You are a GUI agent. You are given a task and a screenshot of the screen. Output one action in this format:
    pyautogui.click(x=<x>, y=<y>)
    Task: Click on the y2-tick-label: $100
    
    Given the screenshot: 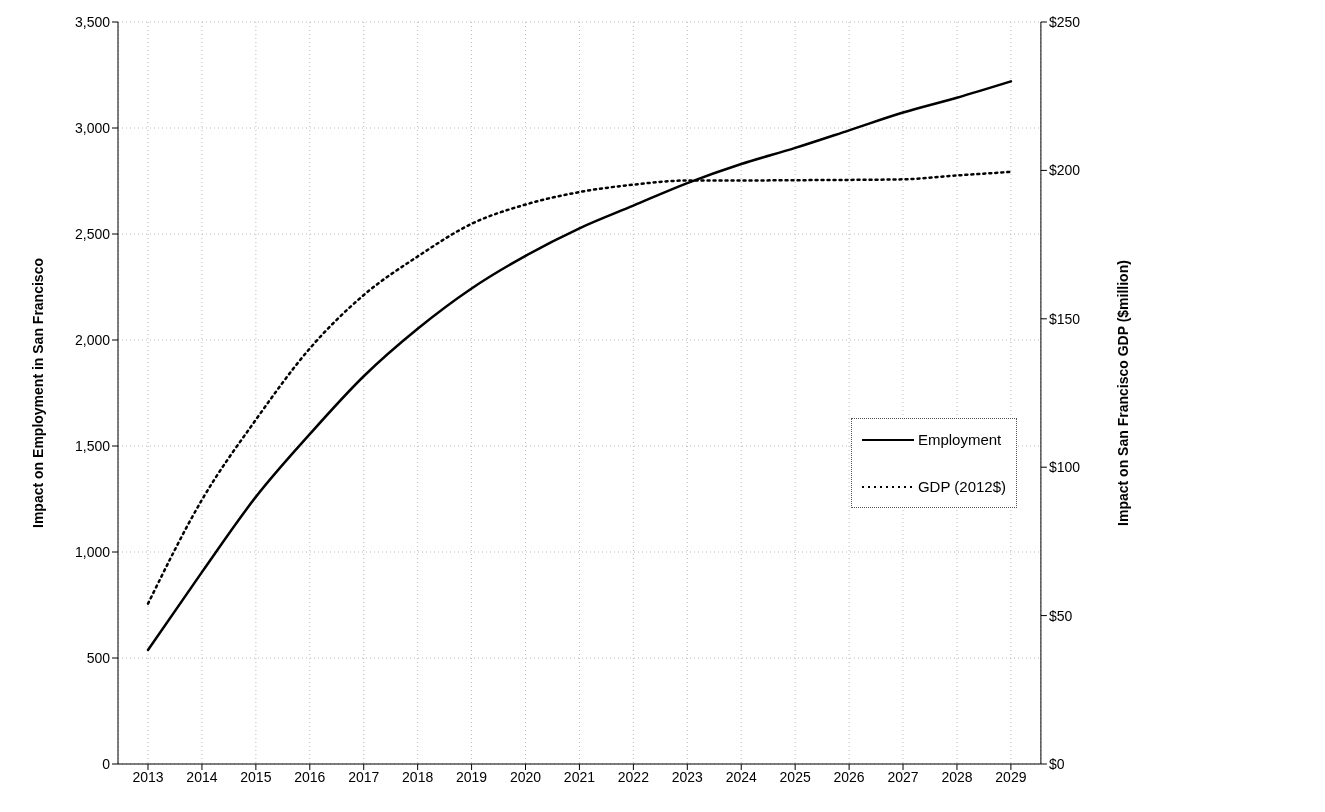 What is the action you would take?
    pyautogui.click(x=1064, y=467)
    